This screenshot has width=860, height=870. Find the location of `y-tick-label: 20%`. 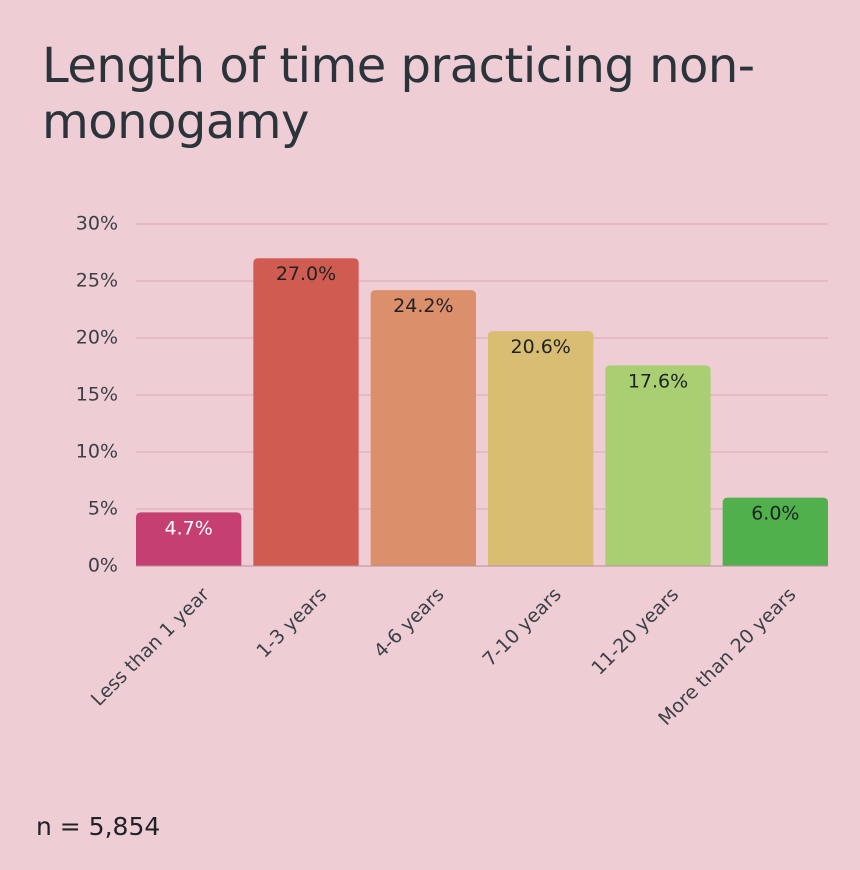

y-tick-label: 20% is located at coordinates (97, 338).